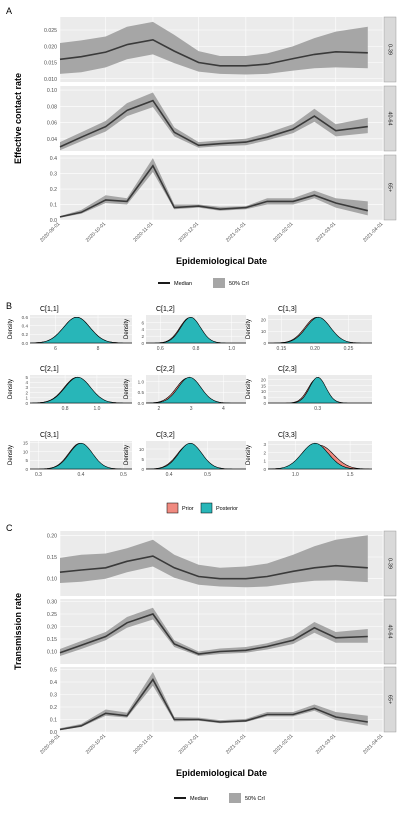 The image size is (408, 816). I want to click on legend-ci-label: 50% CrI, so click(255, 799).